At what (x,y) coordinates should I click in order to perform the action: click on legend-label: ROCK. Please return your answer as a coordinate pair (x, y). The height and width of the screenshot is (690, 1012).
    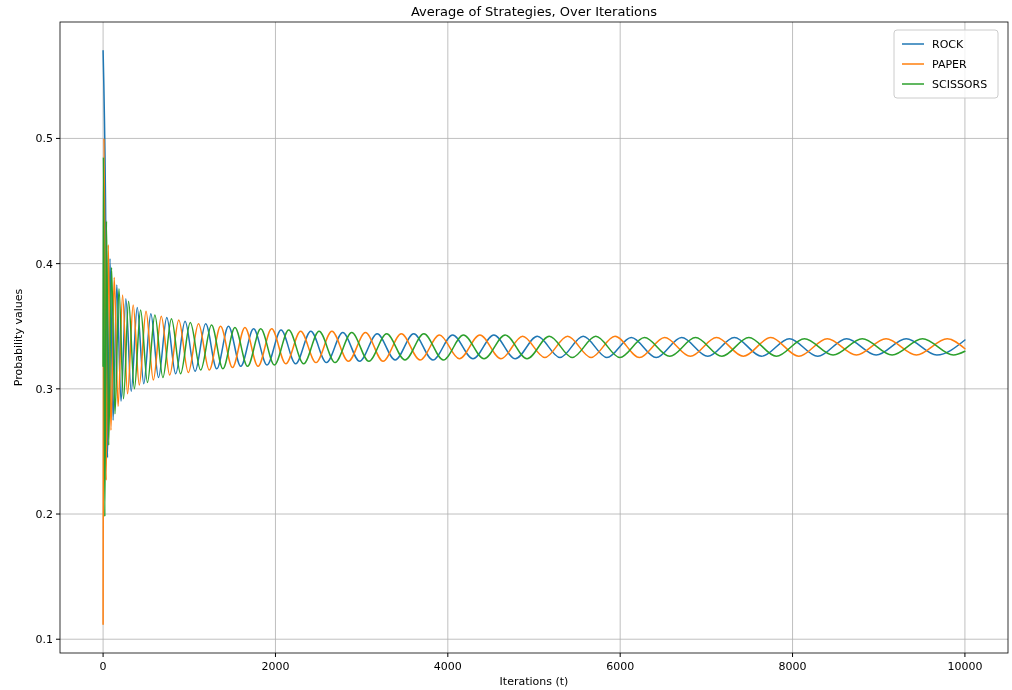
    Looking at the image, I should click on (948, 44).